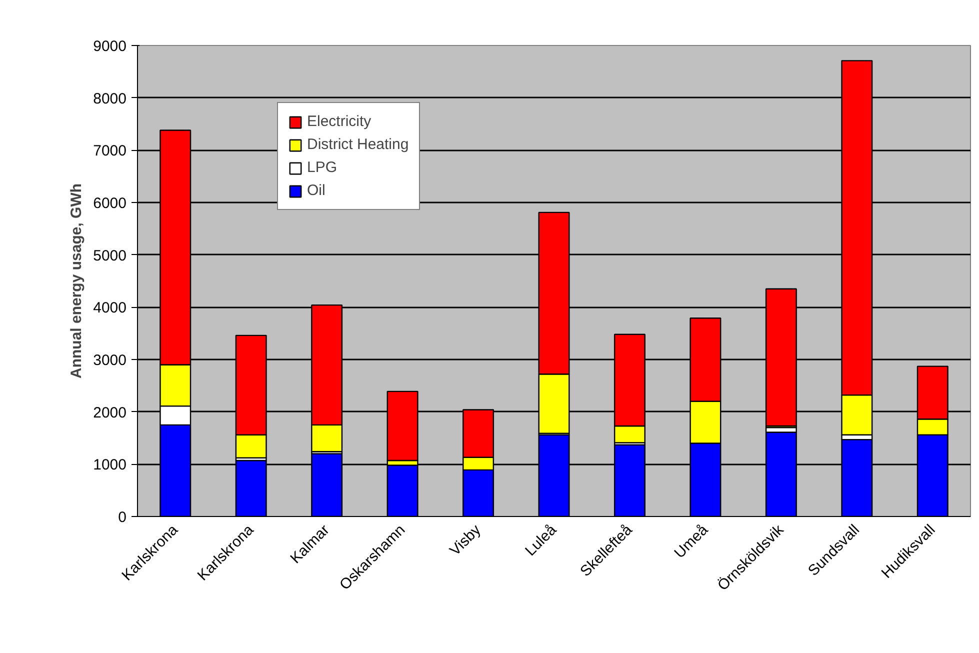  I want to click on y-tick-label: 9000, so click(110, 46).